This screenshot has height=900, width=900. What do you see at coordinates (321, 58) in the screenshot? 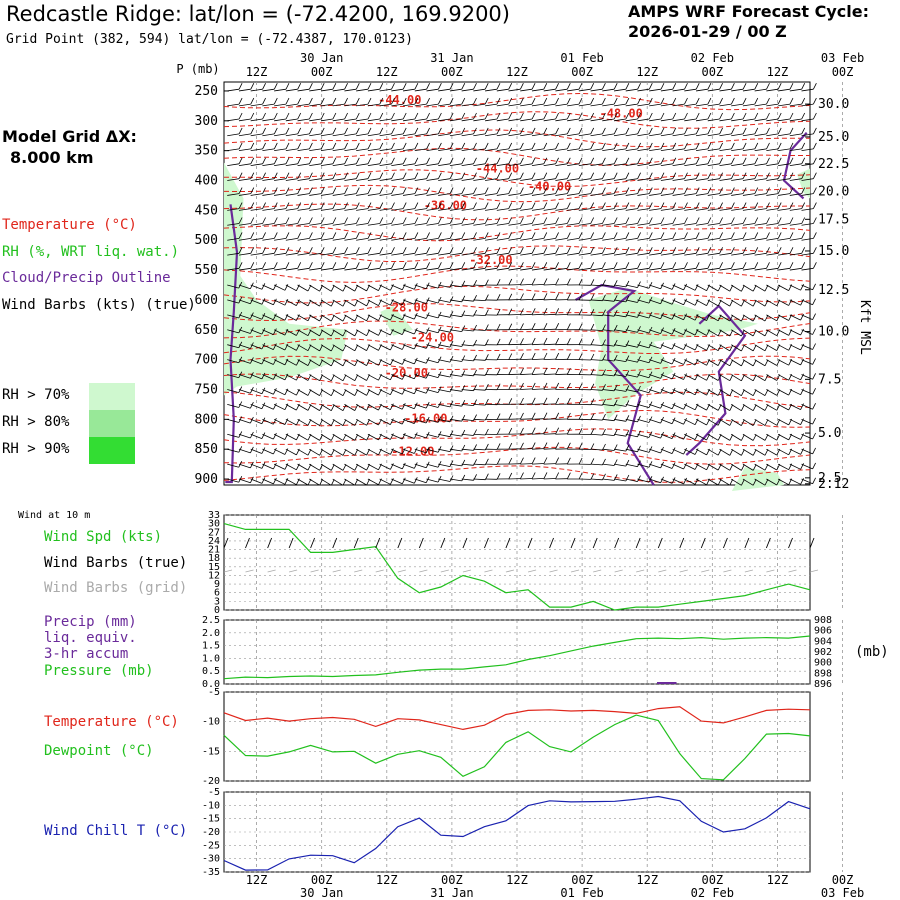
I see `top-day-label: 30 Jan` at bounding box center [321, 58].